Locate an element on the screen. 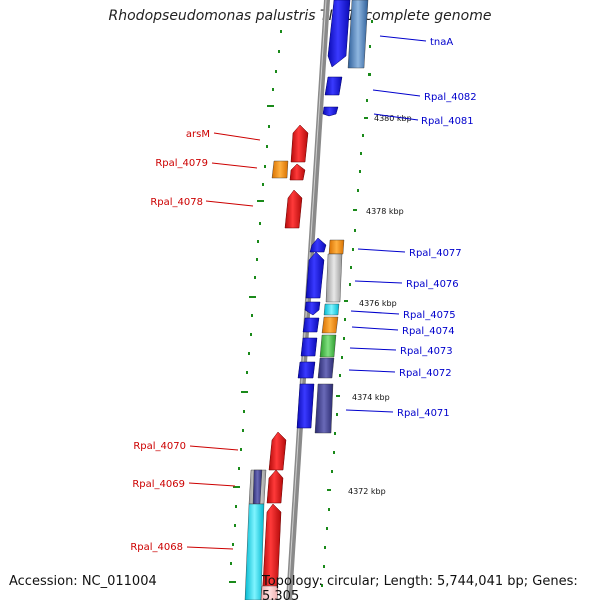 This screenshot has height=600, width=600. plus-strand-genes is located at coordinates (323, 214).